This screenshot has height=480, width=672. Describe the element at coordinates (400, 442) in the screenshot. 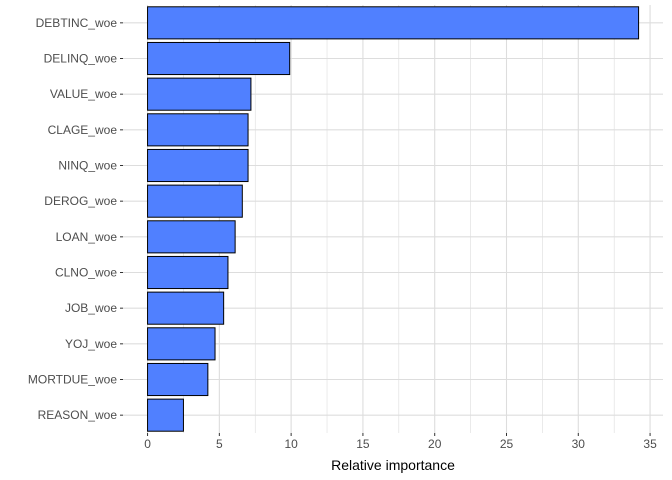

I see `x-axis-tick-labels: 0 5 10 15 20 25 30 35` at that location.